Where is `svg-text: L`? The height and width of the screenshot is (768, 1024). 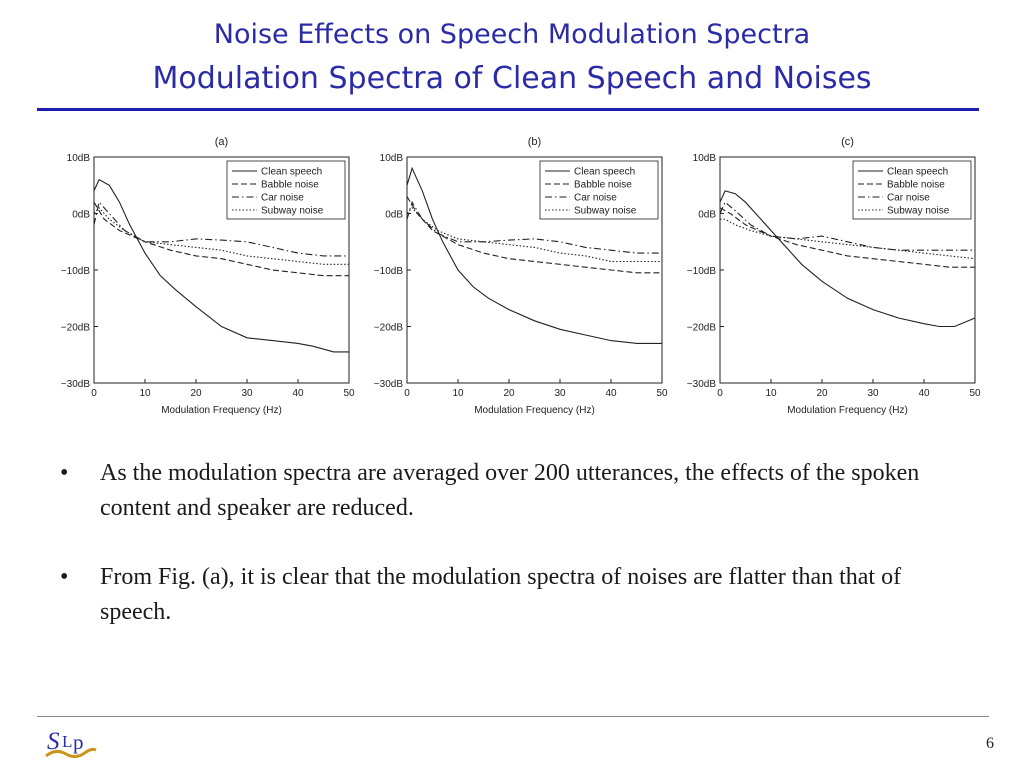
svg-text: L is located at coordinates (67, 741).